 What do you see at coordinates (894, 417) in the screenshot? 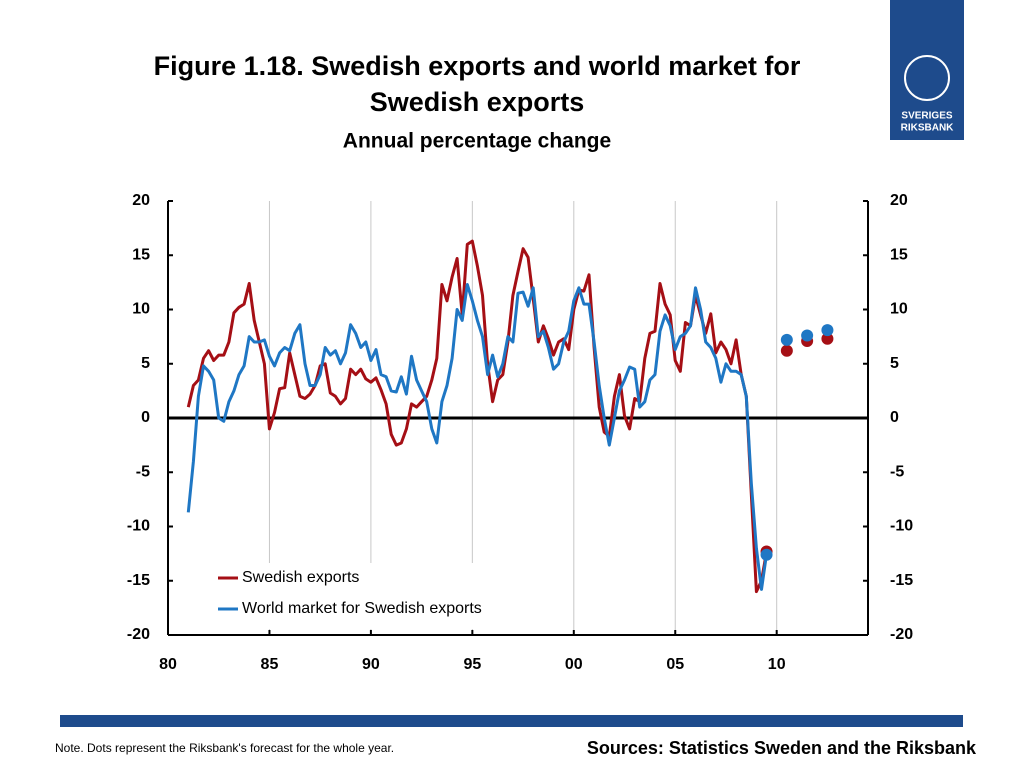
I see `y2-tick-label: 0` at bounding box center [894, 417].